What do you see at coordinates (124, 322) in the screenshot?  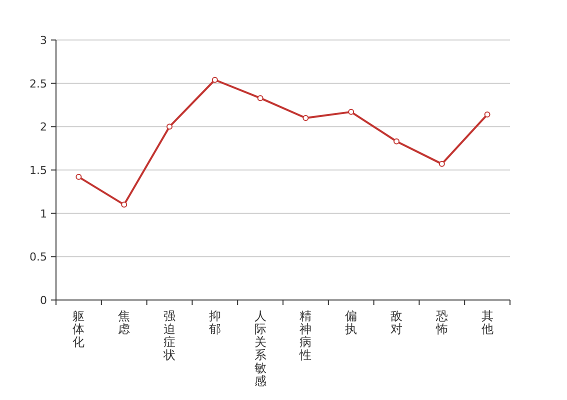 I see `x-tick-label: 焦虑` at bounding box center [124, 322].